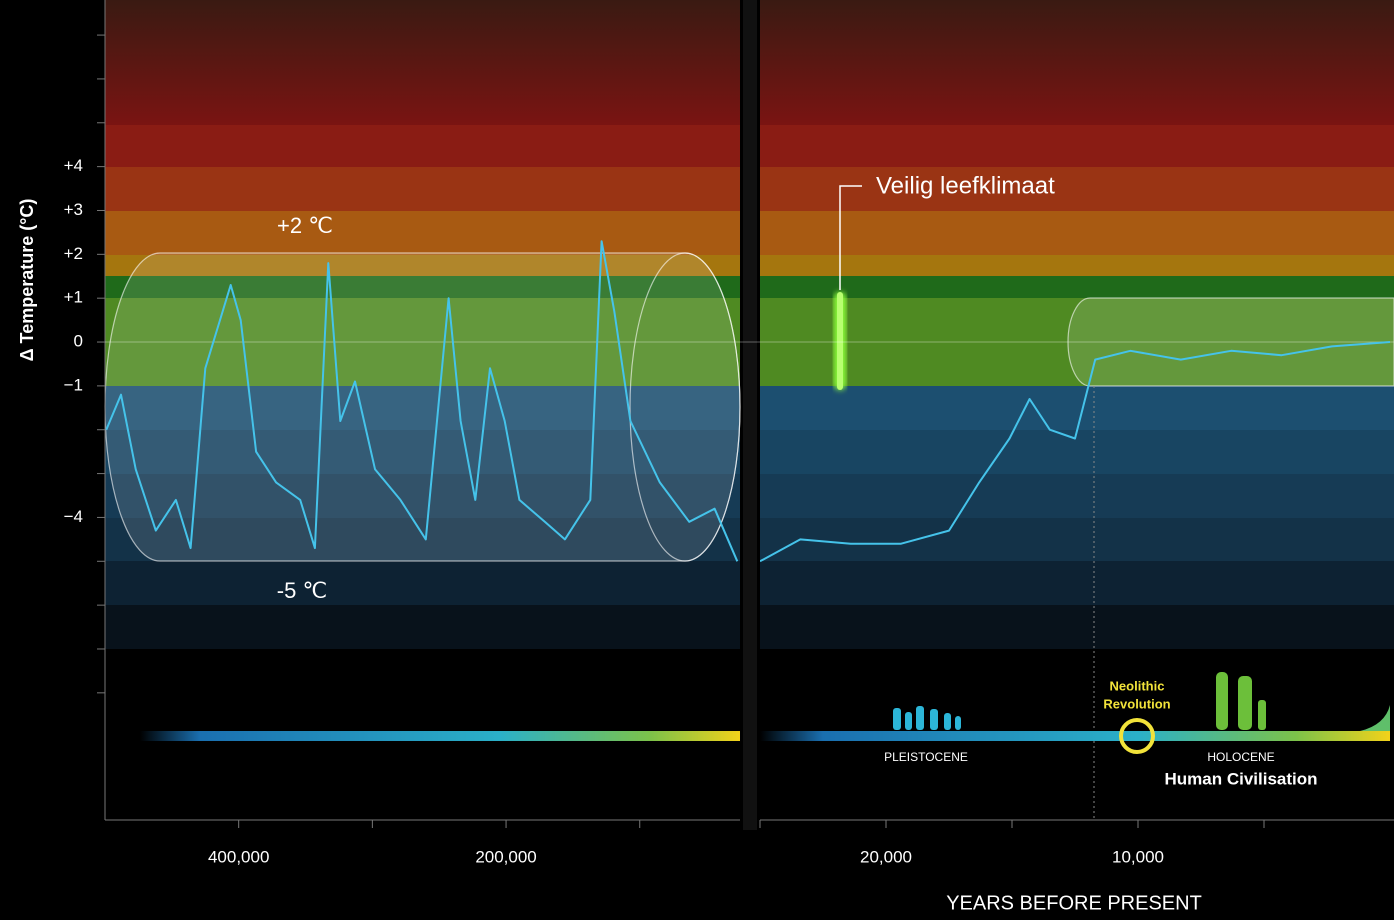  Describe the element at coordinates (73, 384) in the screenshot. I see `y-tick-label: −1` at that location.